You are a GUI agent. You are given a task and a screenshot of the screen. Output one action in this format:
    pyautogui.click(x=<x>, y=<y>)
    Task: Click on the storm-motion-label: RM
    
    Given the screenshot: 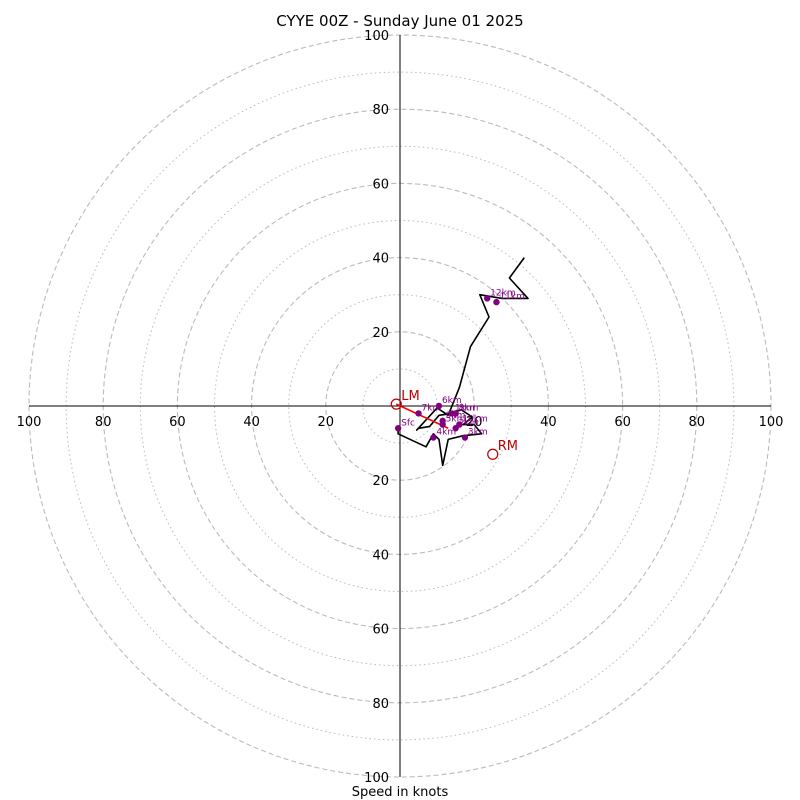 What is the action you would take?
    pyautogui.click(x=508, y=446)
    